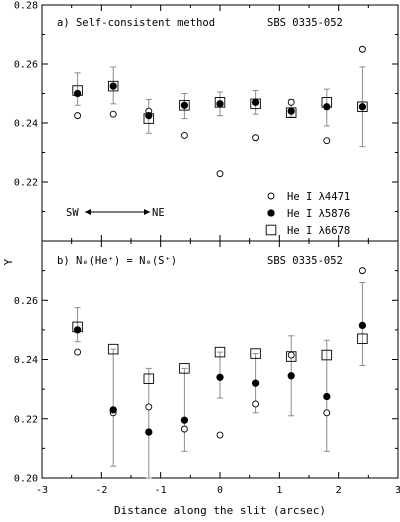  I want to click on legend-marker-open-circle, so click(271, 196).